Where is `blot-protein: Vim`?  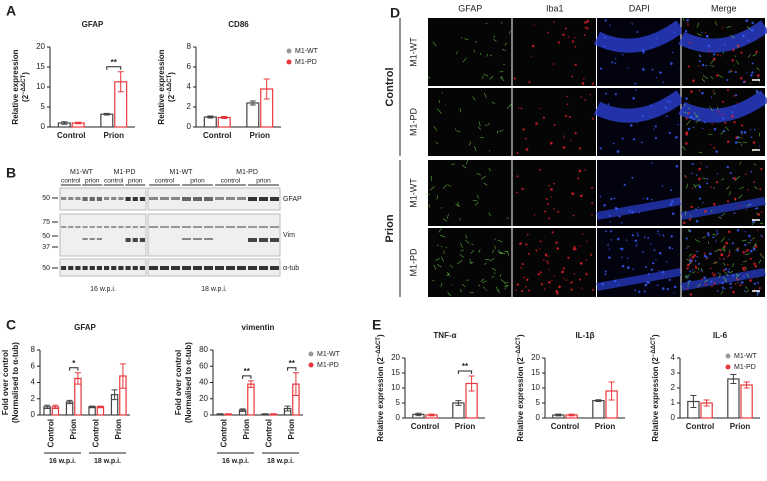 blot-protein: Vim is located at coordinates (289, 235).